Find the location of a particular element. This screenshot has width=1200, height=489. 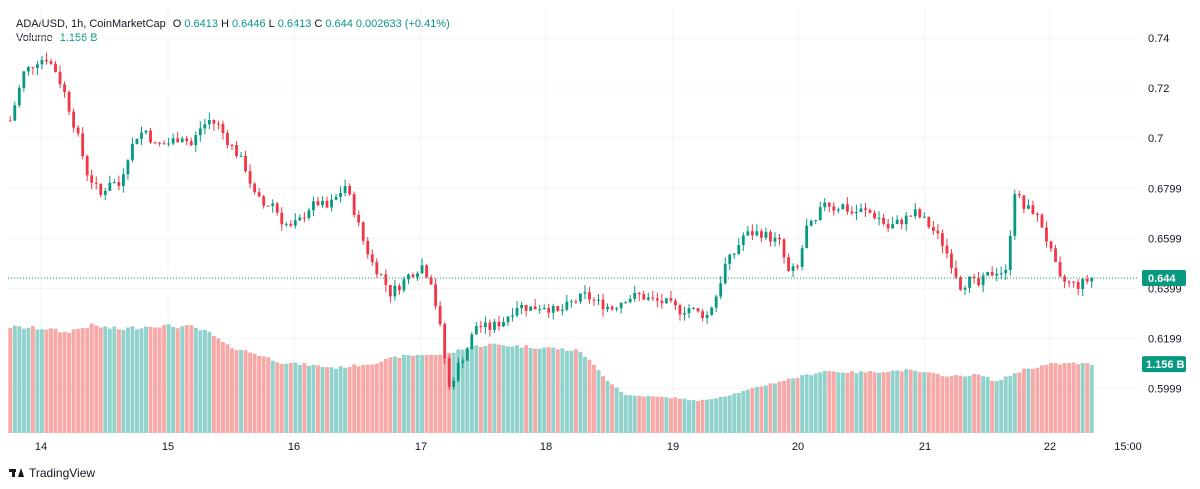

x-tick-label: 15 is located at coordinates (168, 447).